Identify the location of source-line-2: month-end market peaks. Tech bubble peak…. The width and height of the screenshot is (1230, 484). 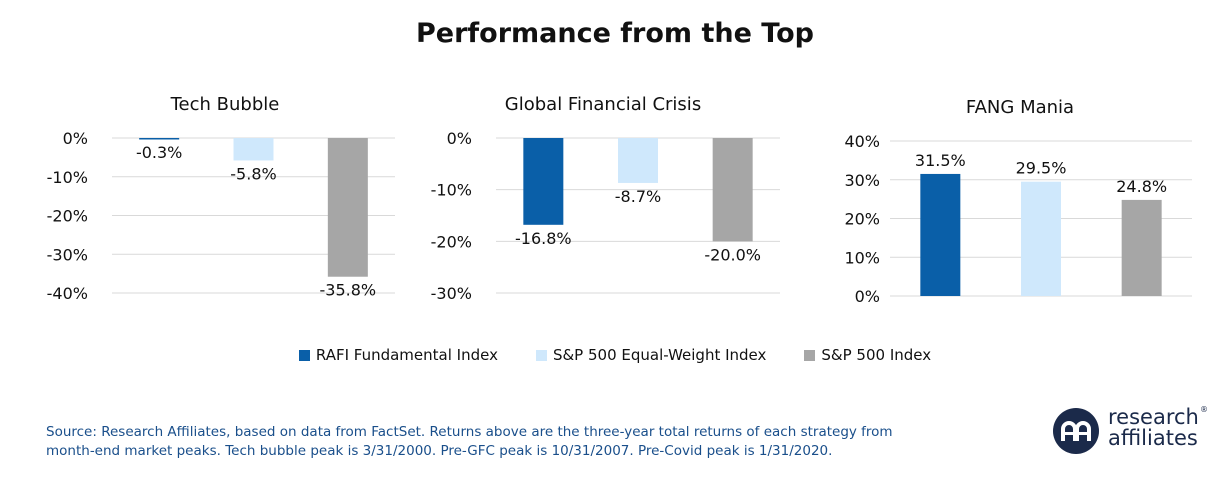
(439, 451).